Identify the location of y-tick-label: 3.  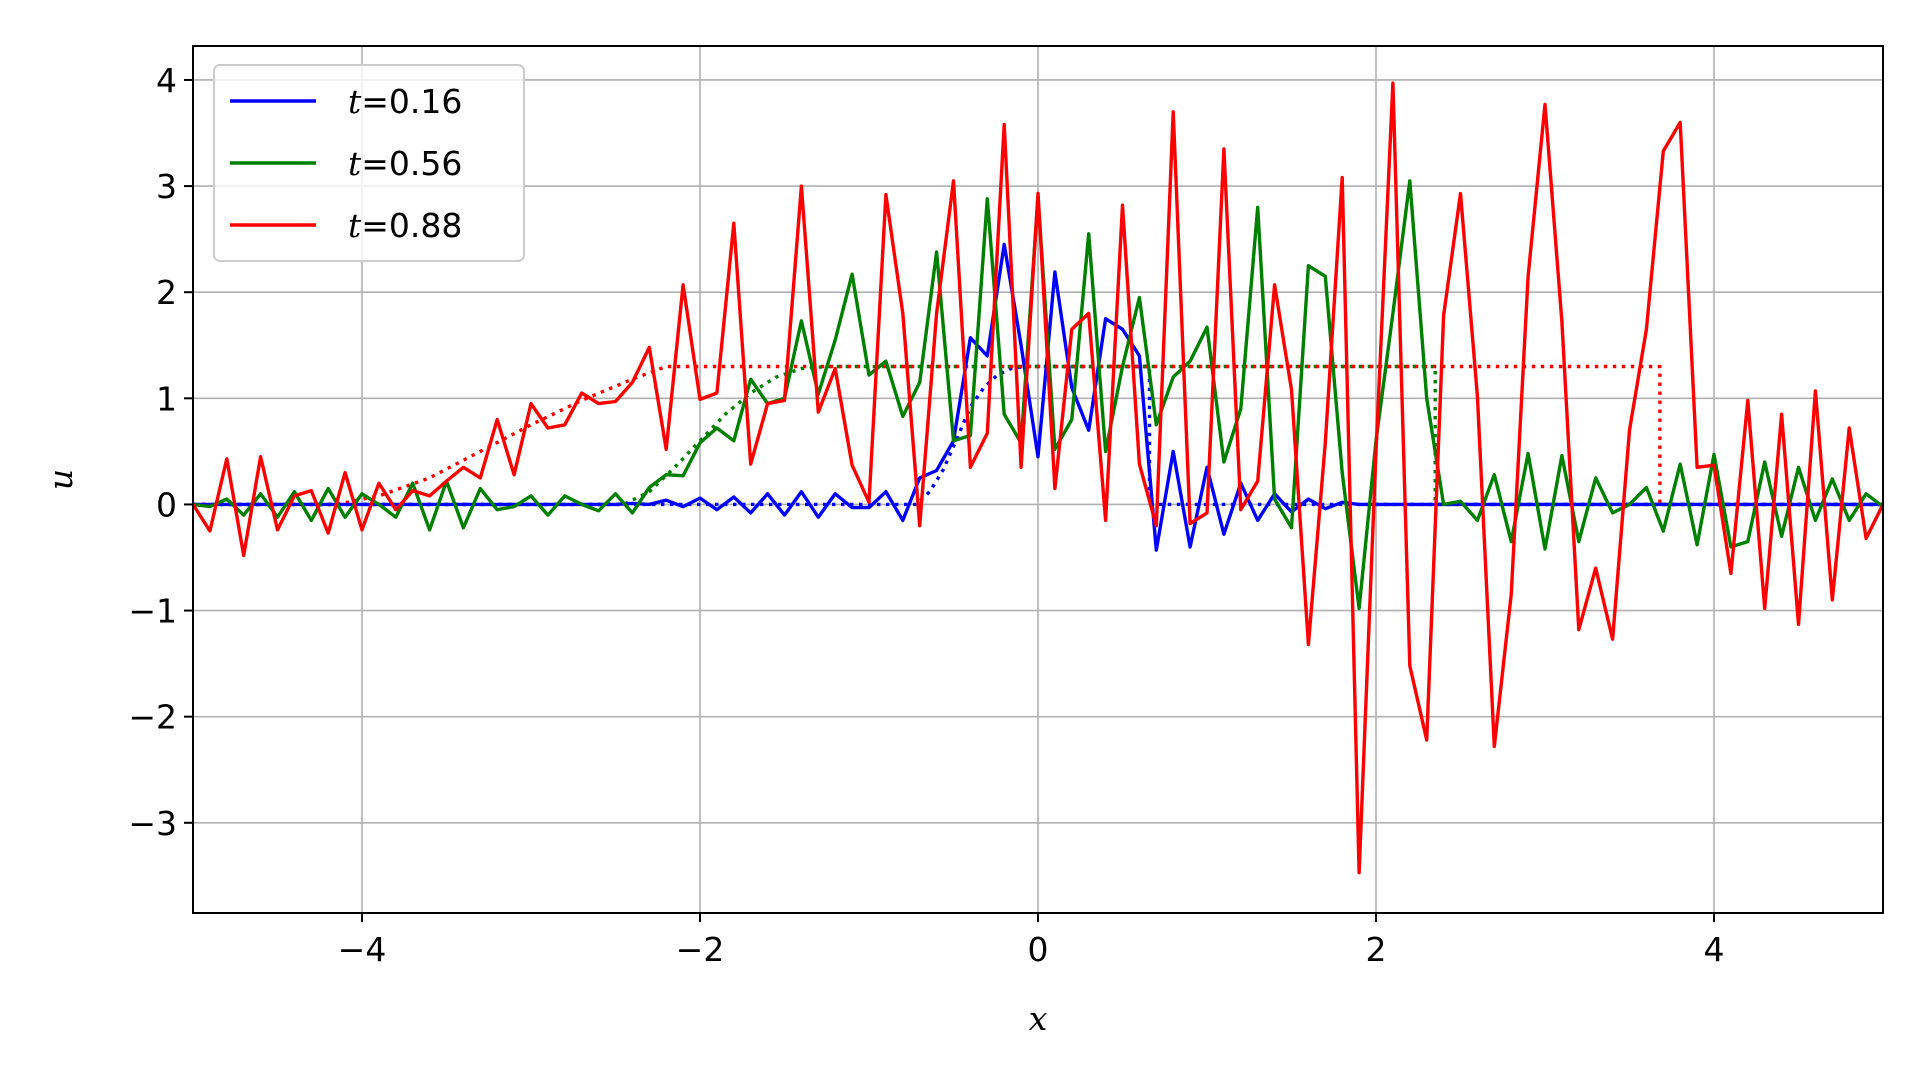
(166, 186).